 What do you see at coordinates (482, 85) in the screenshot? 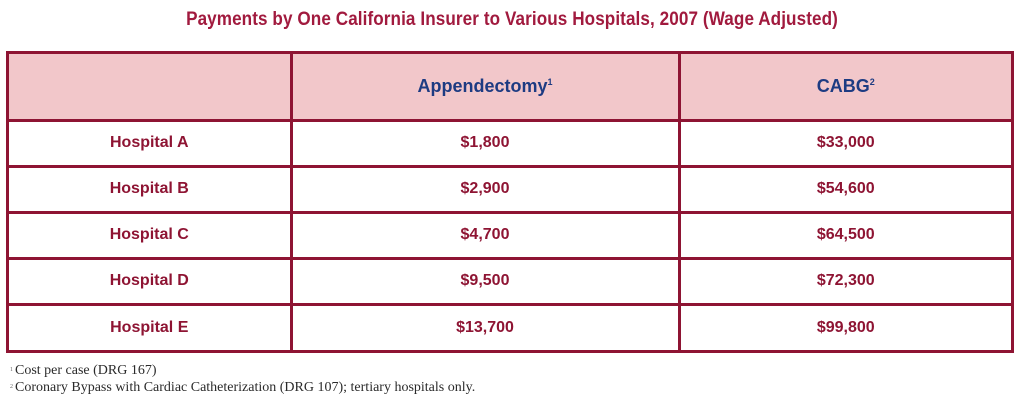
I see `header-label: Appendectomy` at bounding box center [482, 85].